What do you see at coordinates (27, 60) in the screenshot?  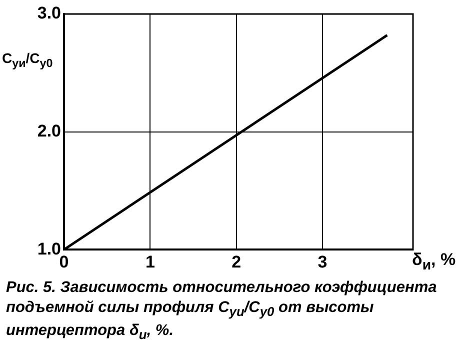 I see `y-axis-title: C$_{yи}$/C$_{y0}$` at bounding box center [27, 60].